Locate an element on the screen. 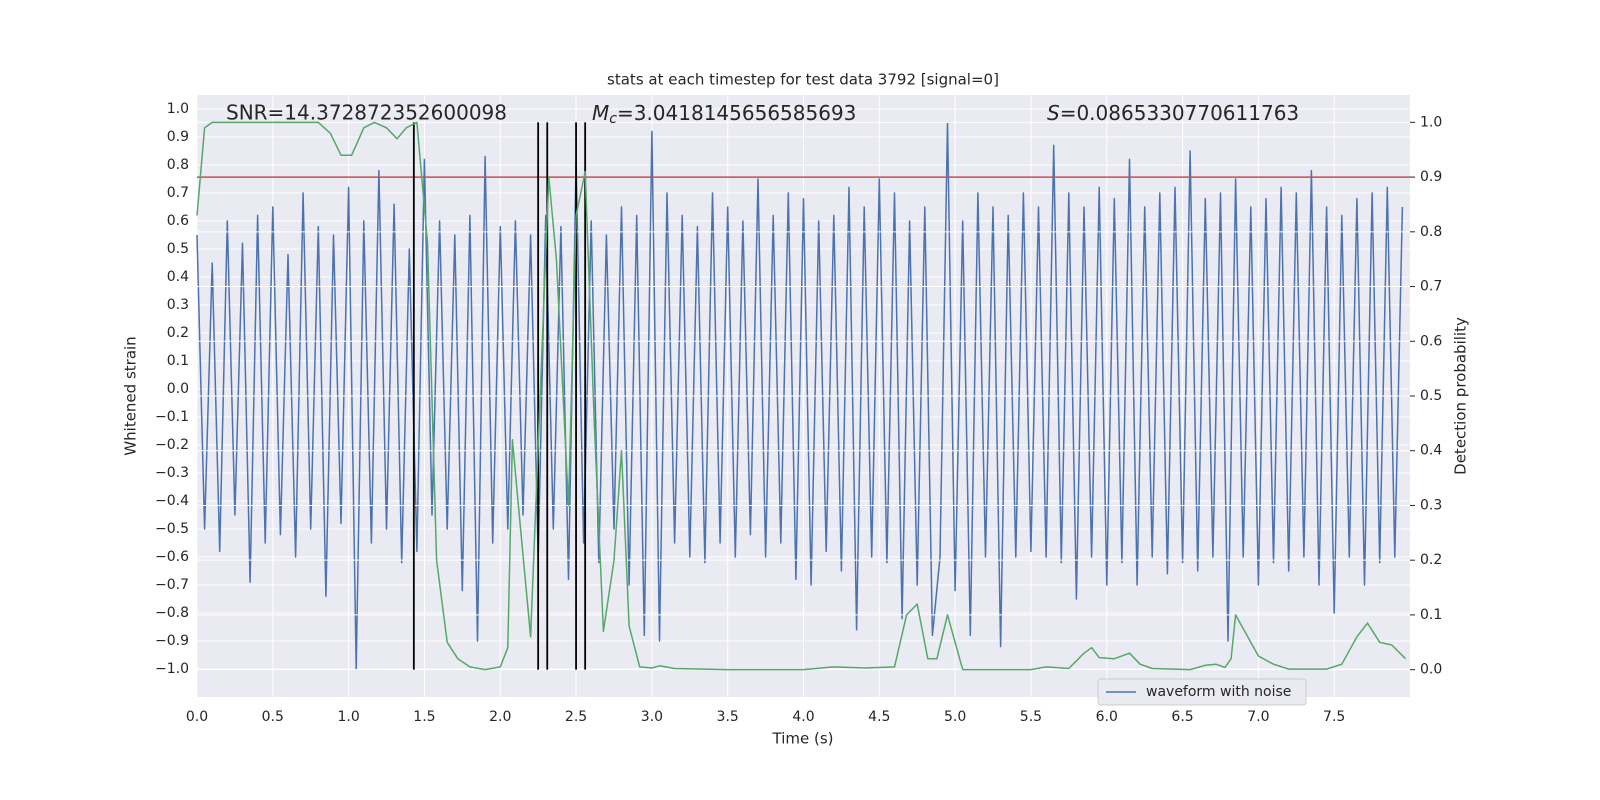 The width and height of the screenshot is (1600, 800). y-tick-label: −0.2 is located at coordinates (172, 445).